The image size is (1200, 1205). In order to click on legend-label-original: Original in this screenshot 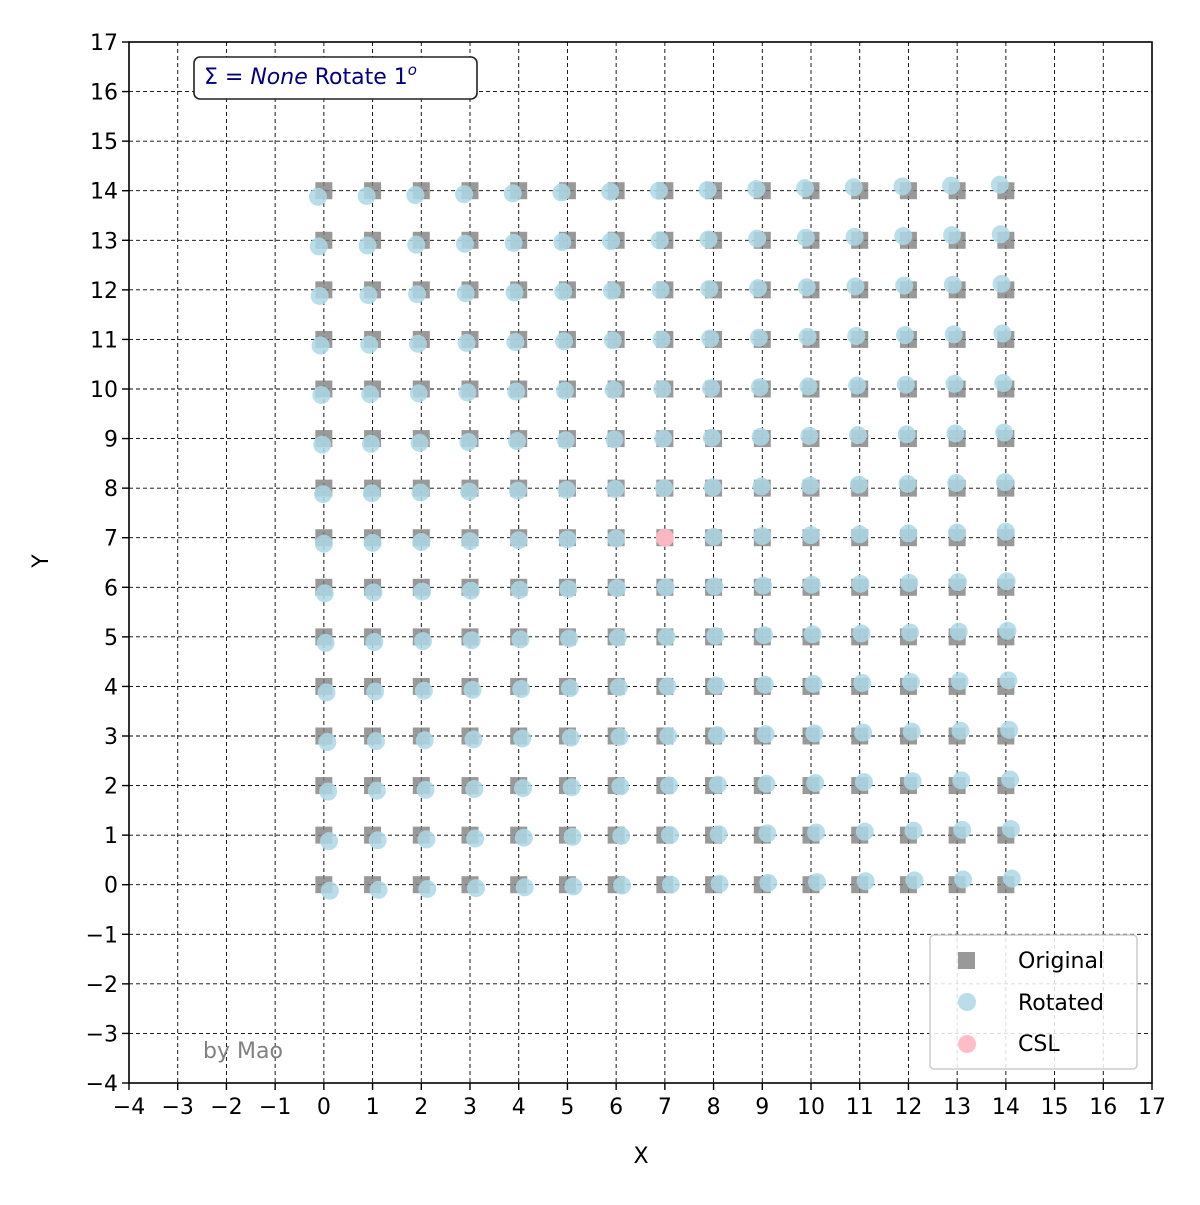, I will do `click(1061, 961)`.